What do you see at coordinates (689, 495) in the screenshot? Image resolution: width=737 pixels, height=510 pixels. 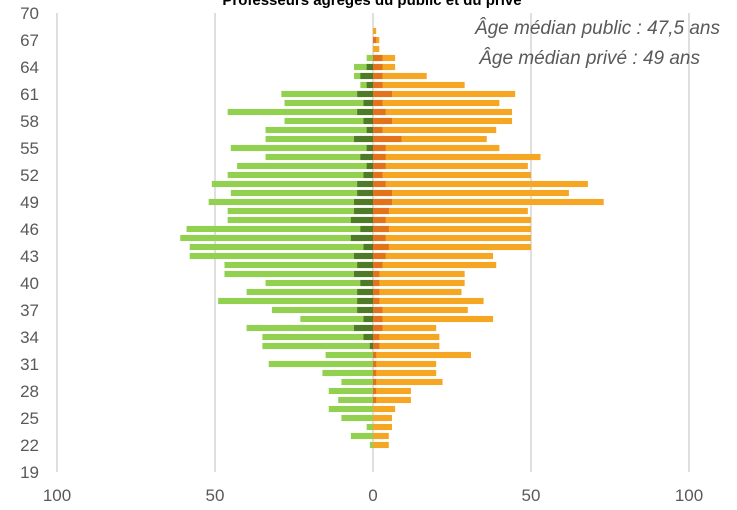 I see `x-tick-4: 100` at bounding box center [689, 495].